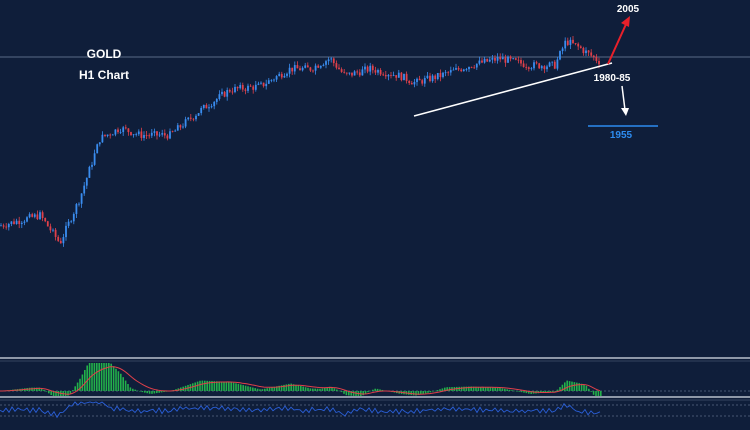  What do you see at coordinates (300, 410) in the screenshot?
I see `oscillator-line` at bounding box center [300, 410].